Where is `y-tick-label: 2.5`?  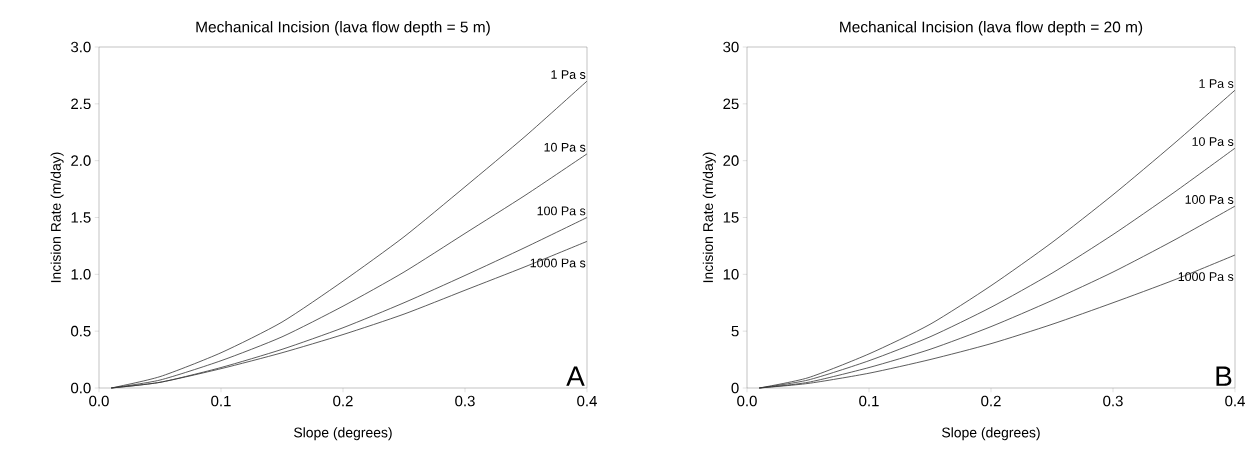
y-tick-label: 2.5 is located at coordinates (81, 104).